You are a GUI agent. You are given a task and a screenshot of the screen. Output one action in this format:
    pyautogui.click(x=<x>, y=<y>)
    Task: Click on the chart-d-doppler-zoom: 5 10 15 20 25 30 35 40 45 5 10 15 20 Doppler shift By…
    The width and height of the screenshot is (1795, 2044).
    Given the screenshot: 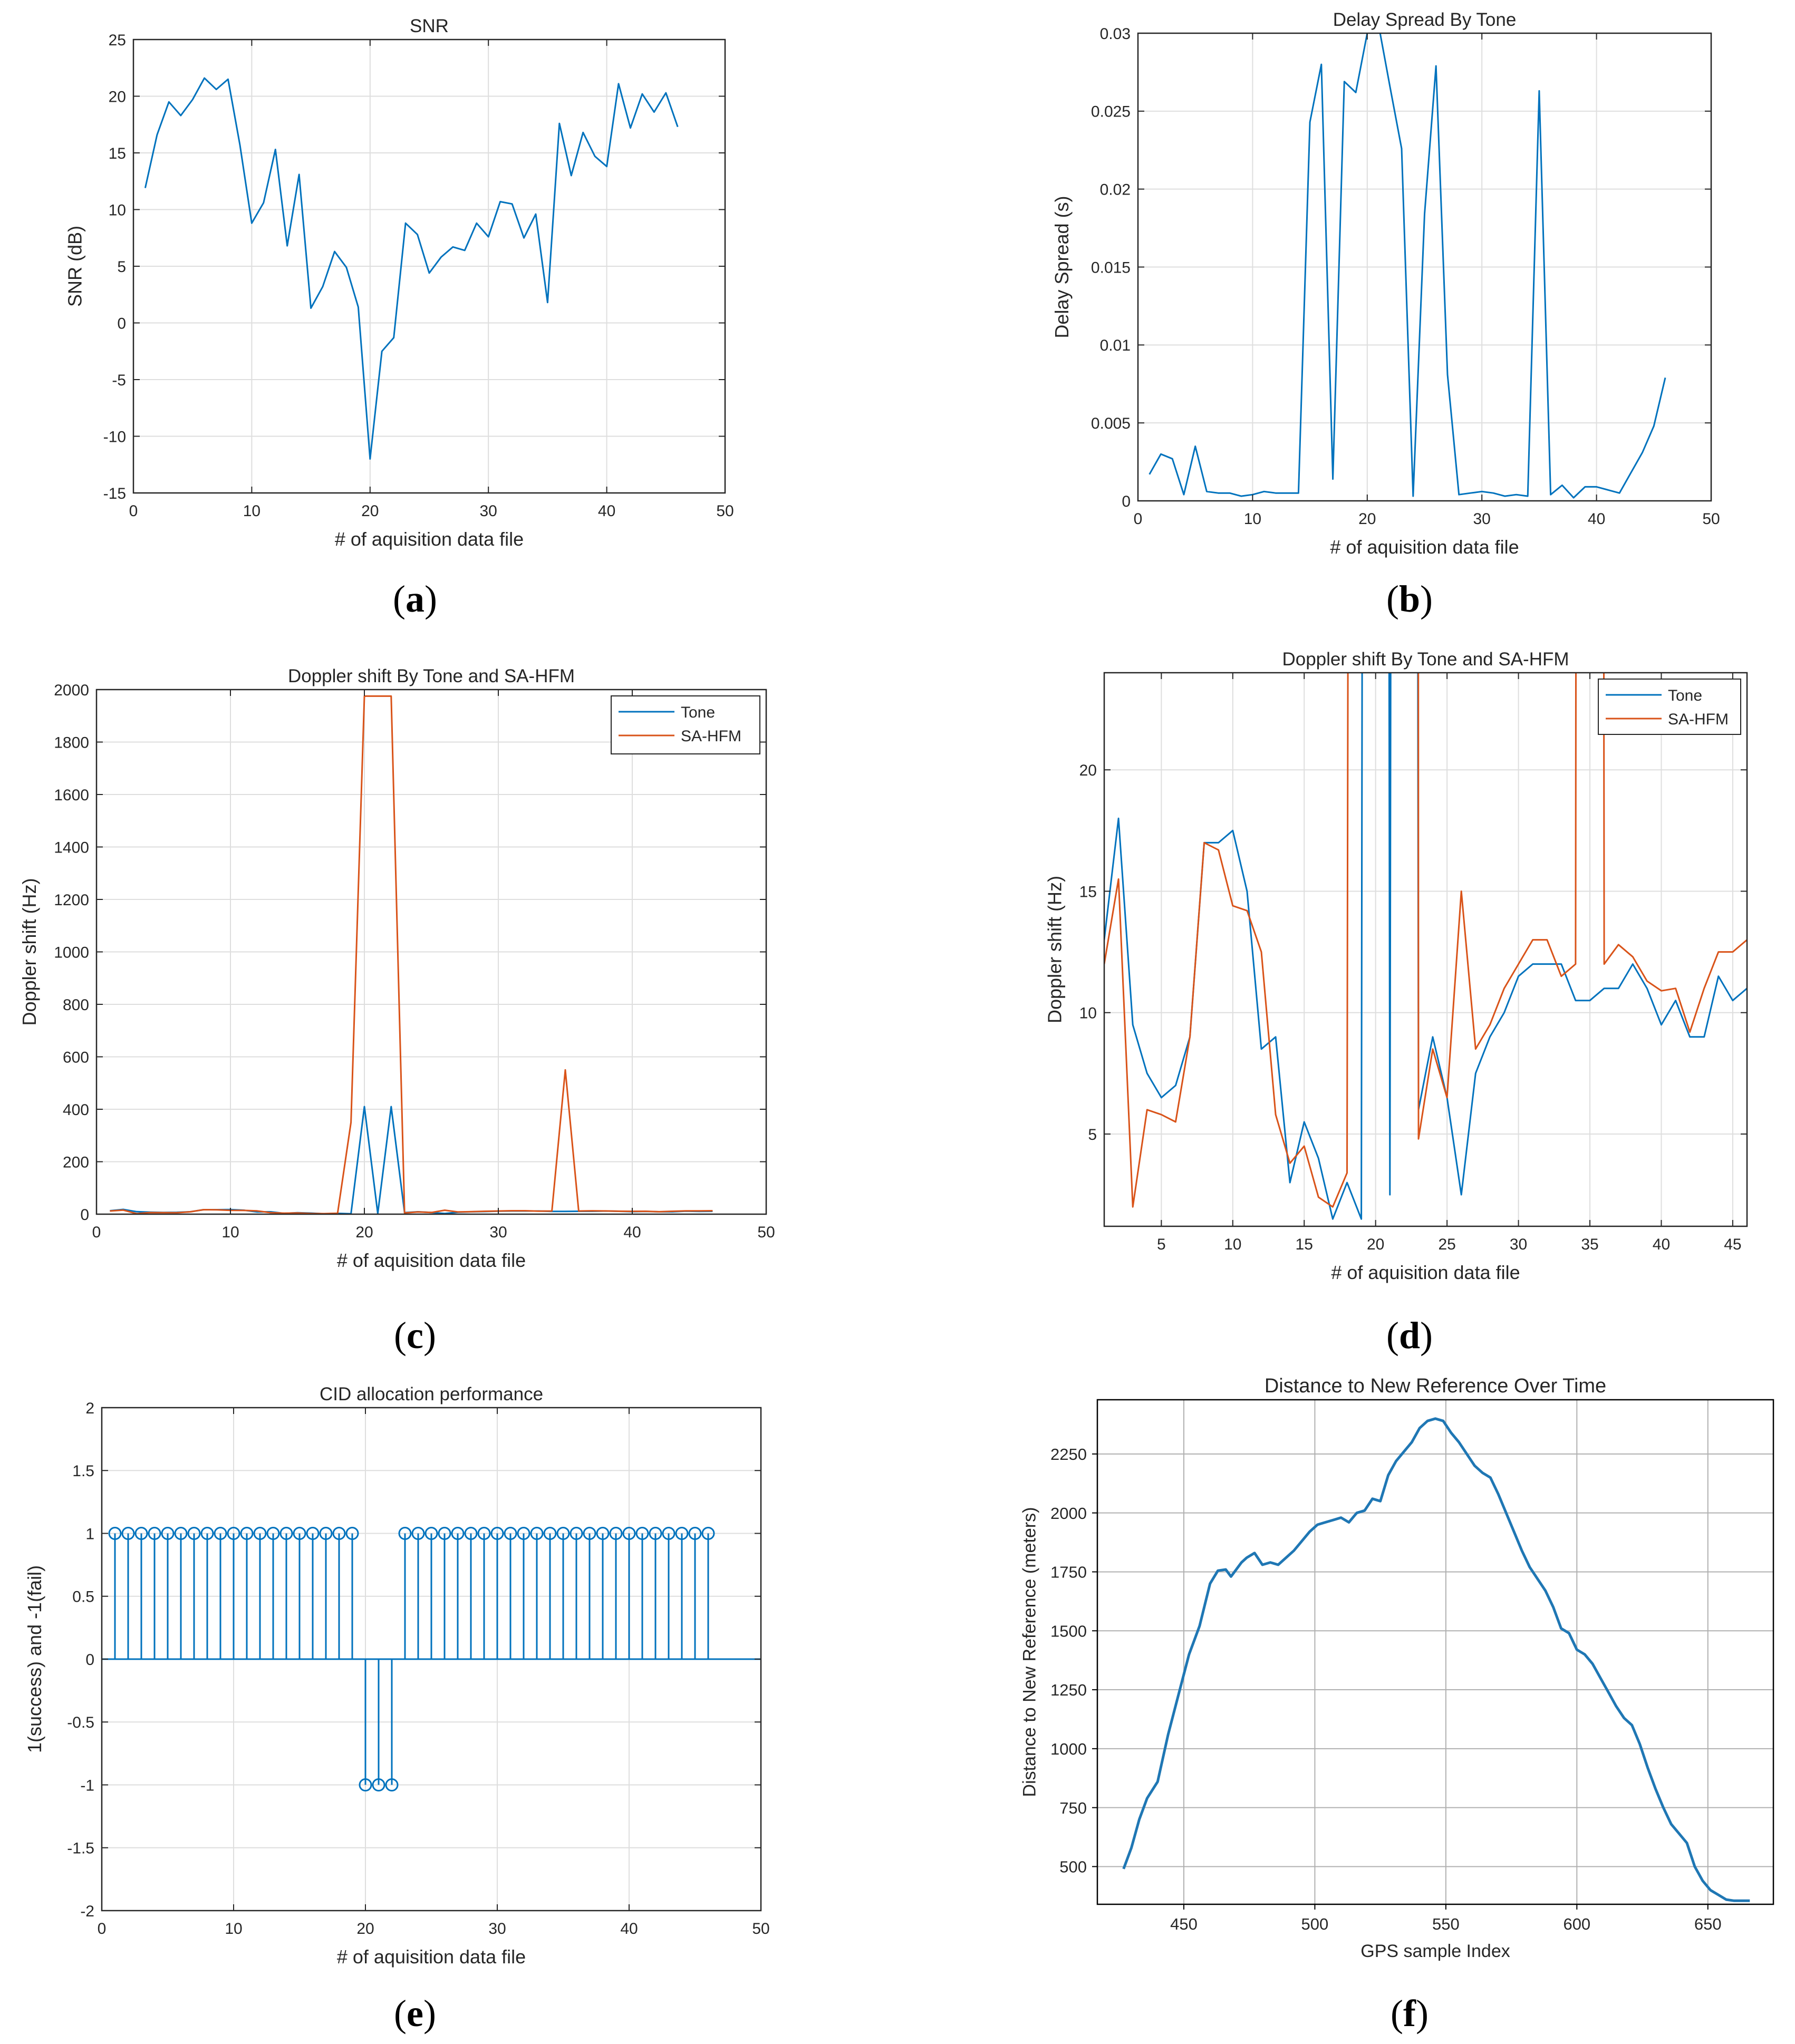 What is the action you would take?
    pyautogui.click(x=1396, y=966)
    